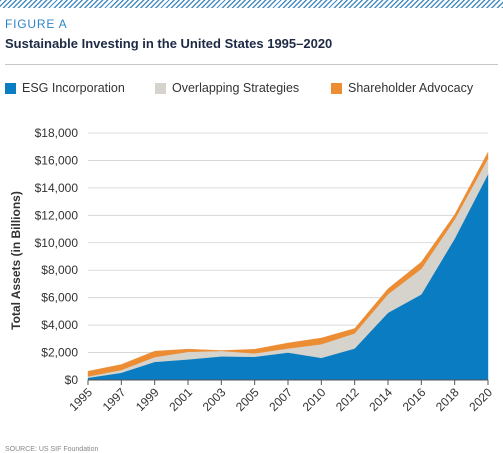 The image size is (503, 453). Describe the element at coordinates (336, 88) in the screenshot. I see `legend-swatch-shareholder-advocacy` at that location.